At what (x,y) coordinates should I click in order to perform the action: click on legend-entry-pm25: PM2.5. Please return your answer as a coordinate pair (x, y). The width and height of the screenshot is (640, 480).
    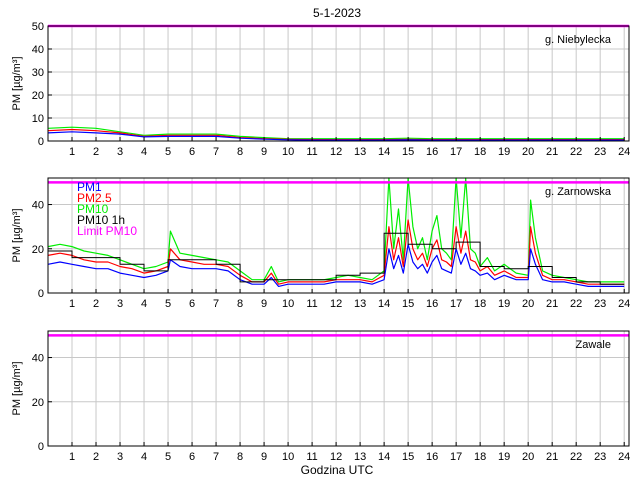
    Looking at the image, I should click on (94, 198).